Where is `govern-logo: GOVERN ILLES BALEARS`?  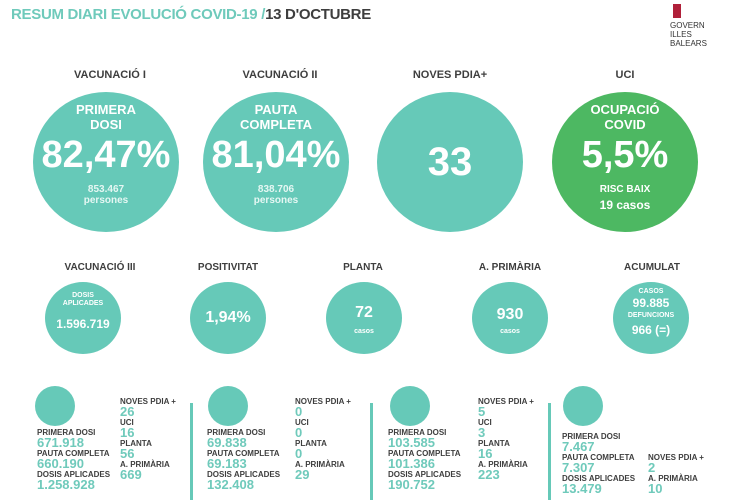 govern-logo: GOVERN ILLES BALEARS is located at coordinates (700, 26).